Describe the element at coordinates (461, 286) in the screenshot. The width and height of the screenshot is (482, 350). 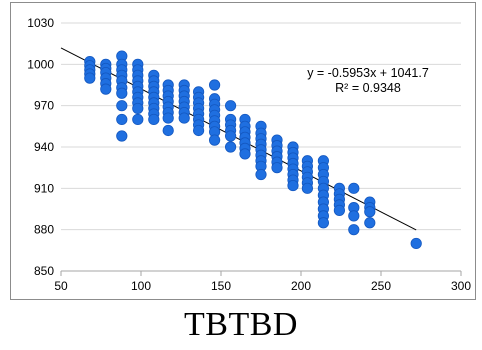
I see `x-tick-label: 300` at that location.